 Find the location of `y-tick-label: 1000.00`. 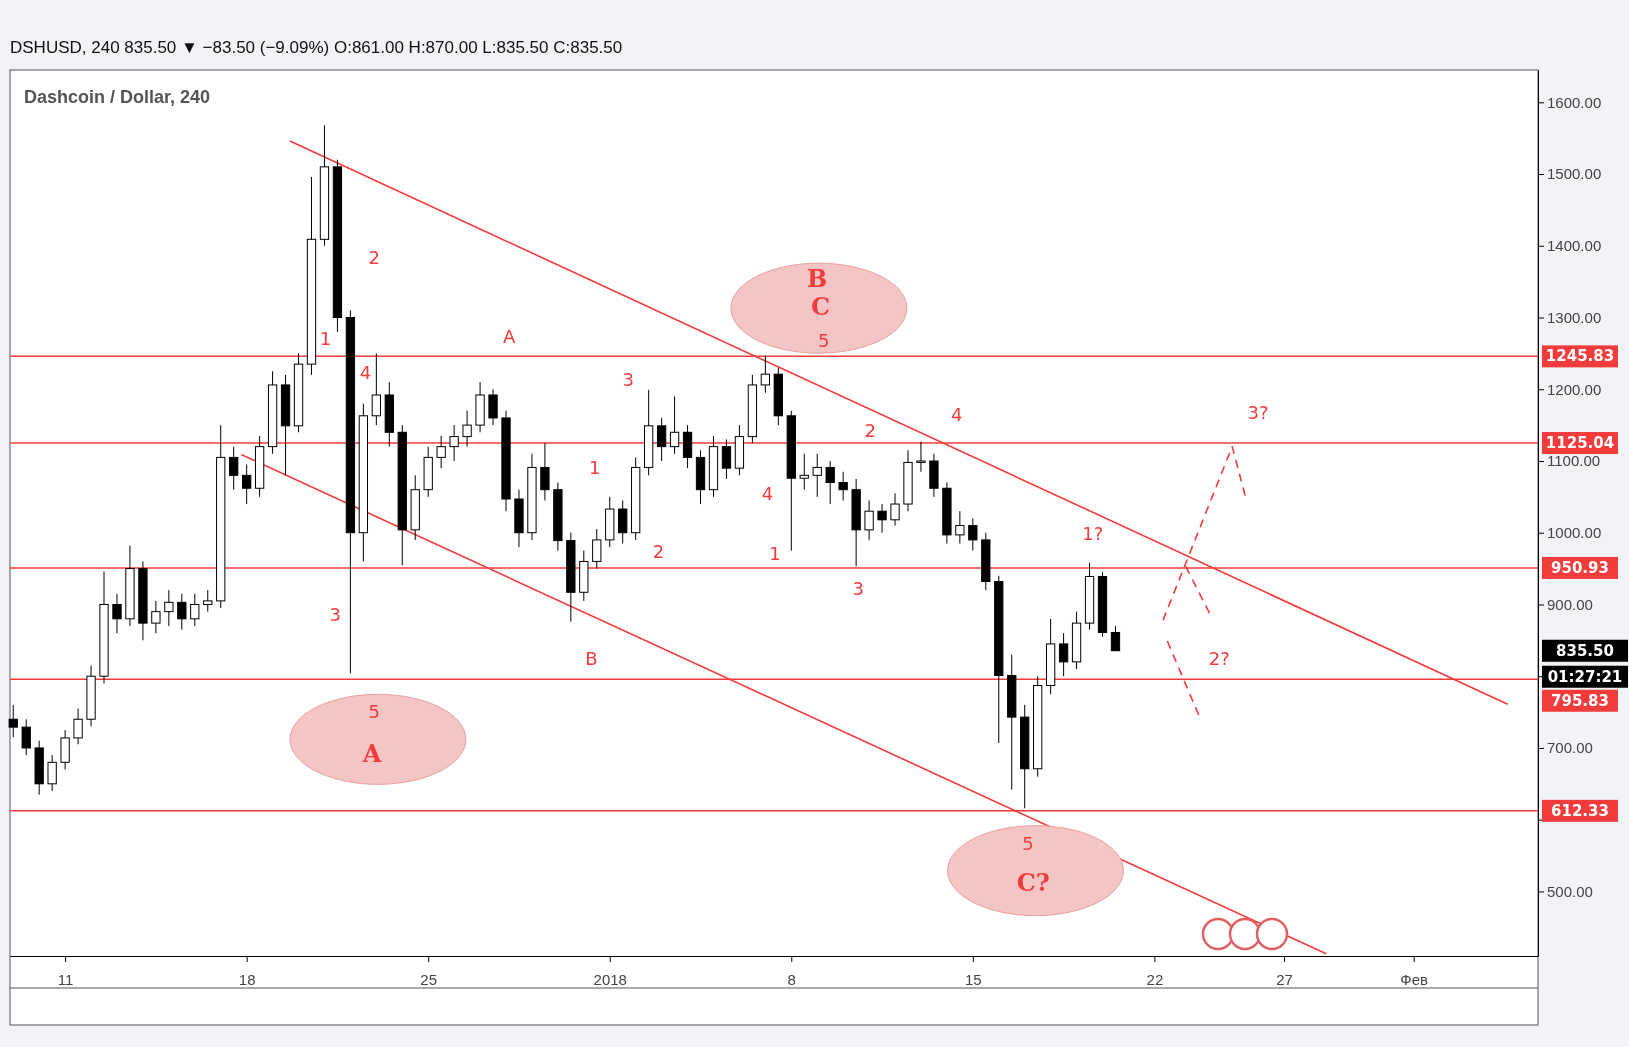

y-tick-label: 1000.00 is located at coordinates (1574, 533).